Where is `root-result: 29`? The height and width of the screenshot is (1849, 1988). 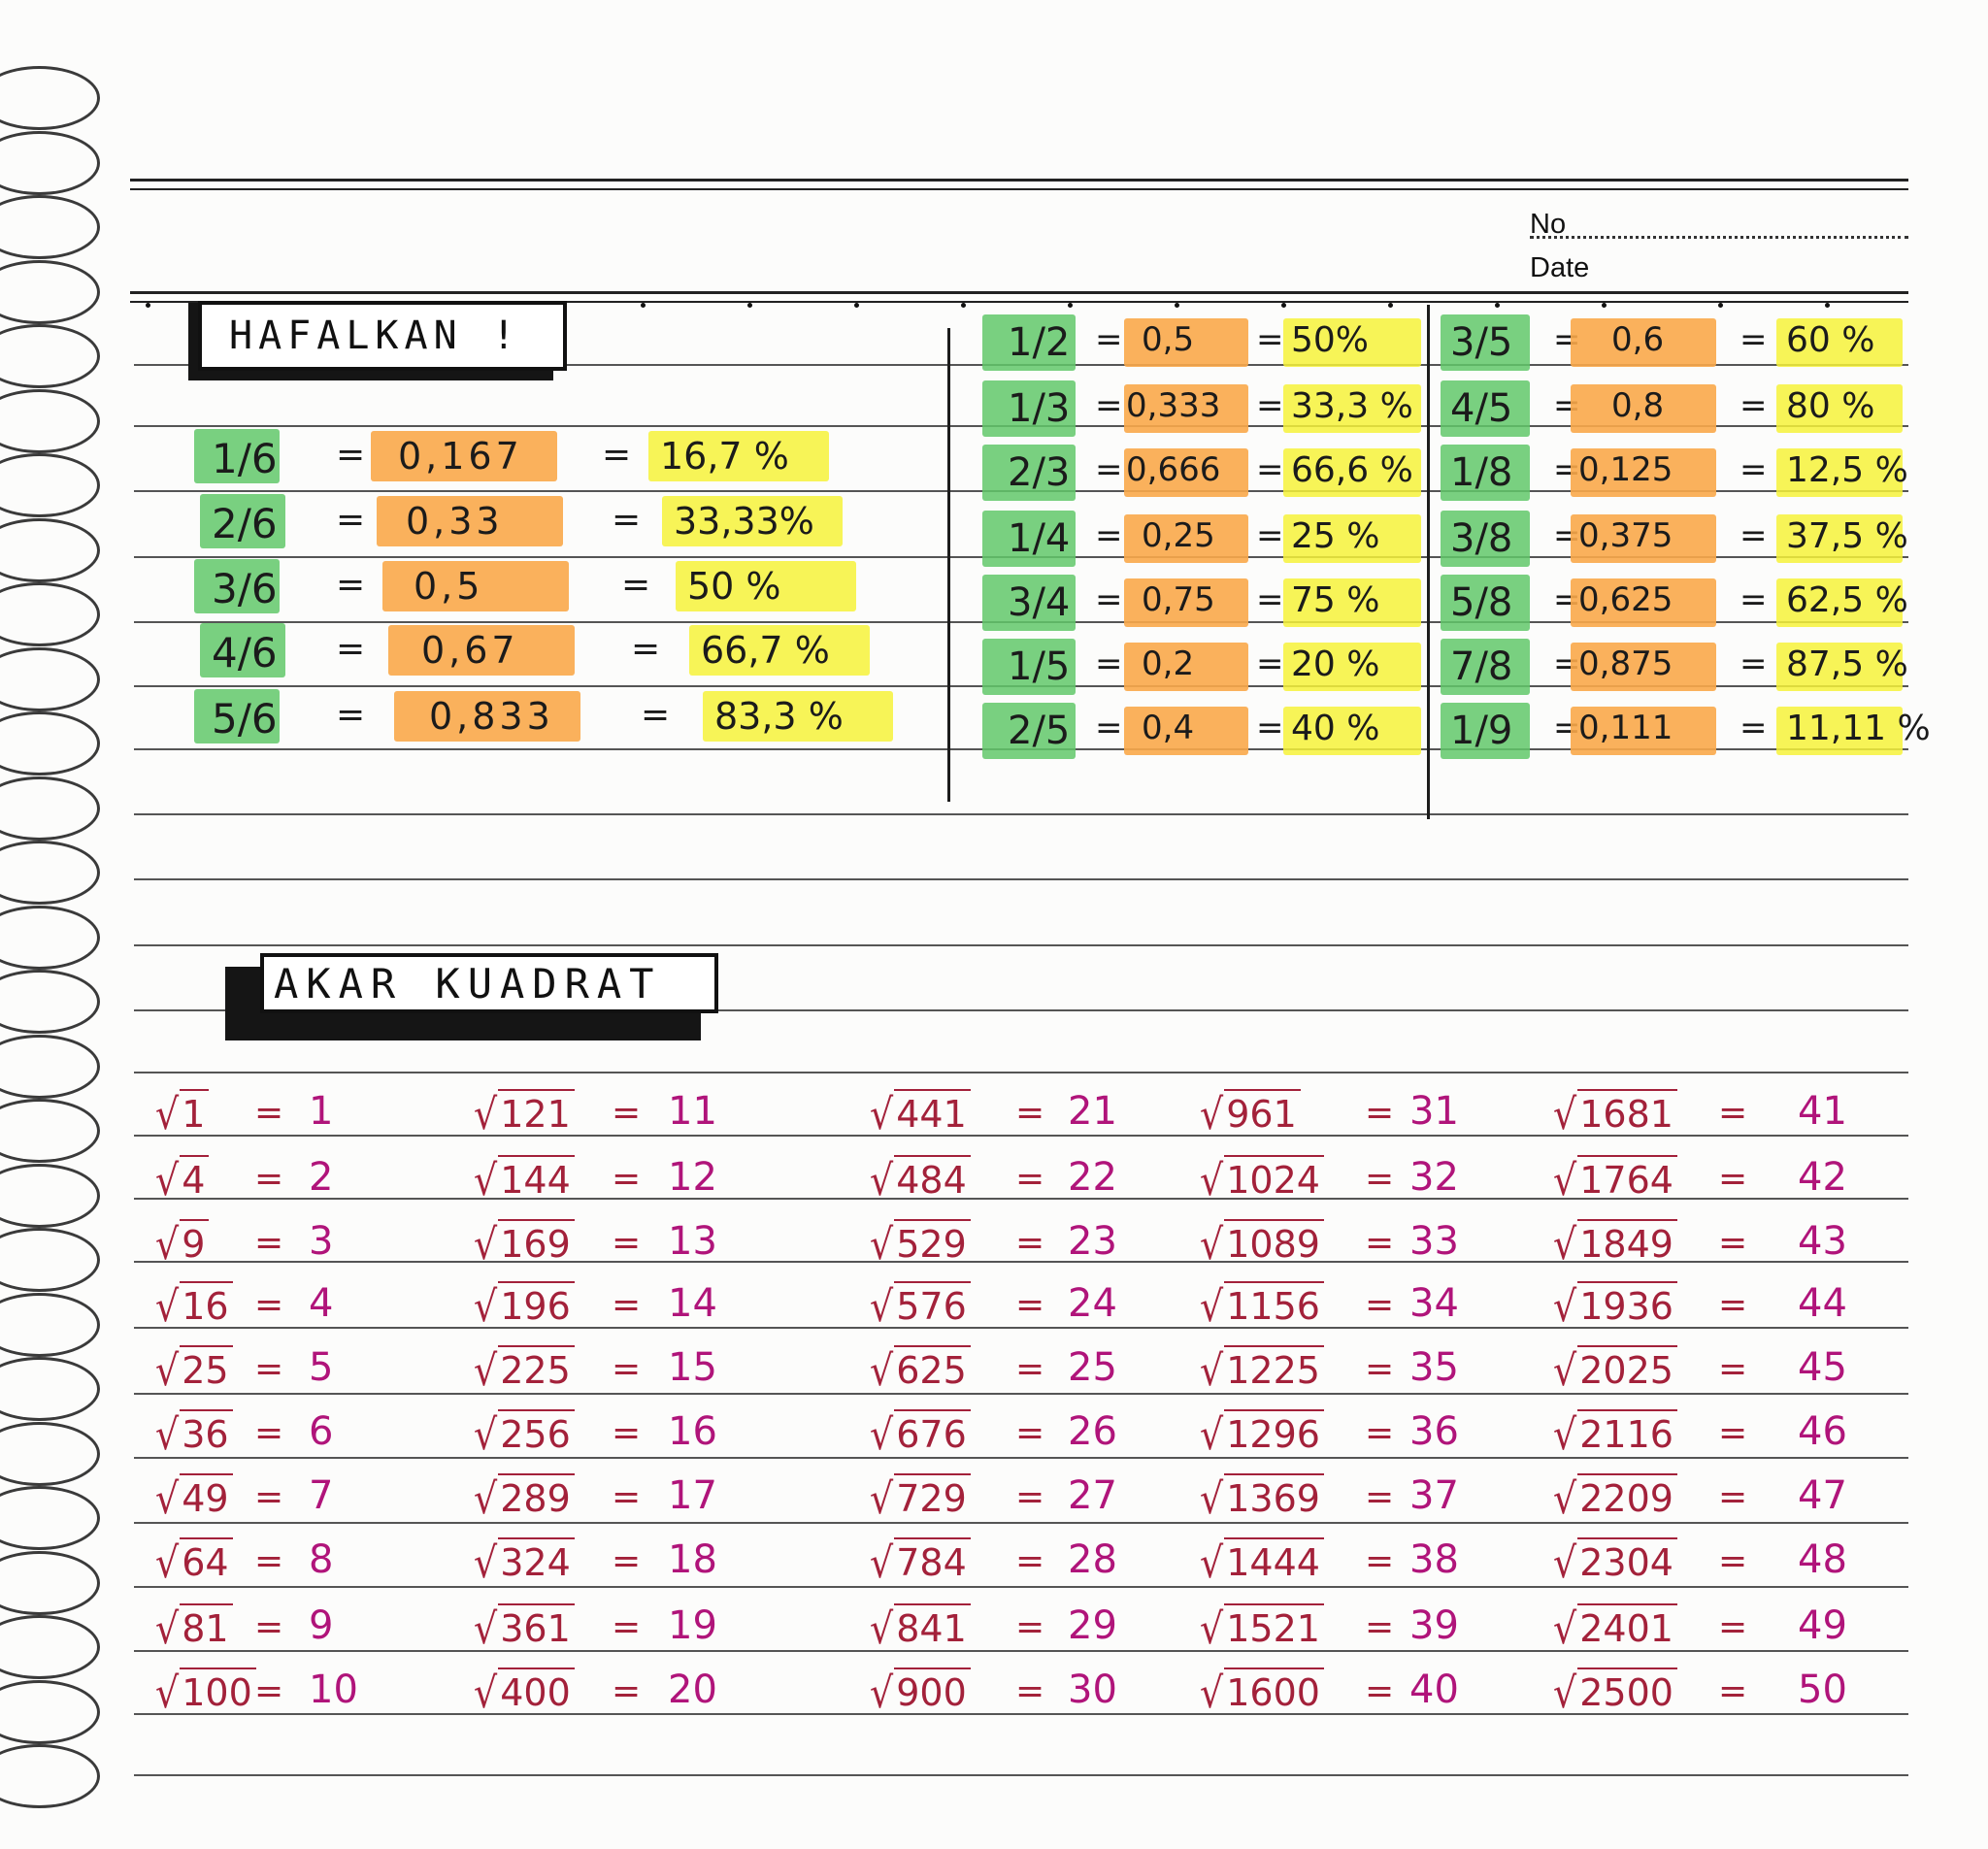 root-result: 29 is located at coordinates (1092, 1626).